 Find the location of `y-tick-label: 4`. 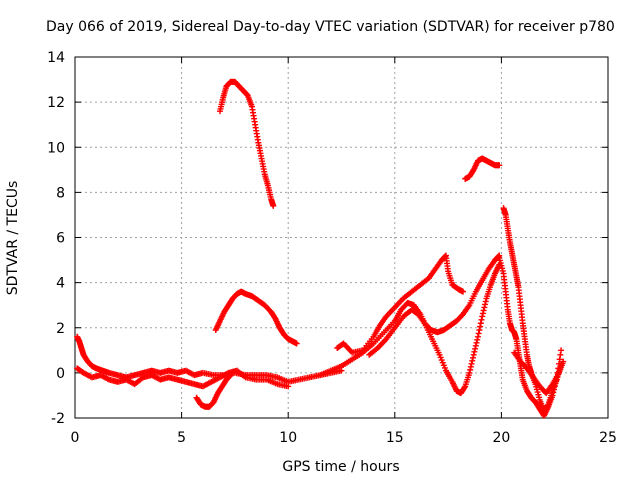

y-tick-label: 4 is located at coordinates (60, 284).